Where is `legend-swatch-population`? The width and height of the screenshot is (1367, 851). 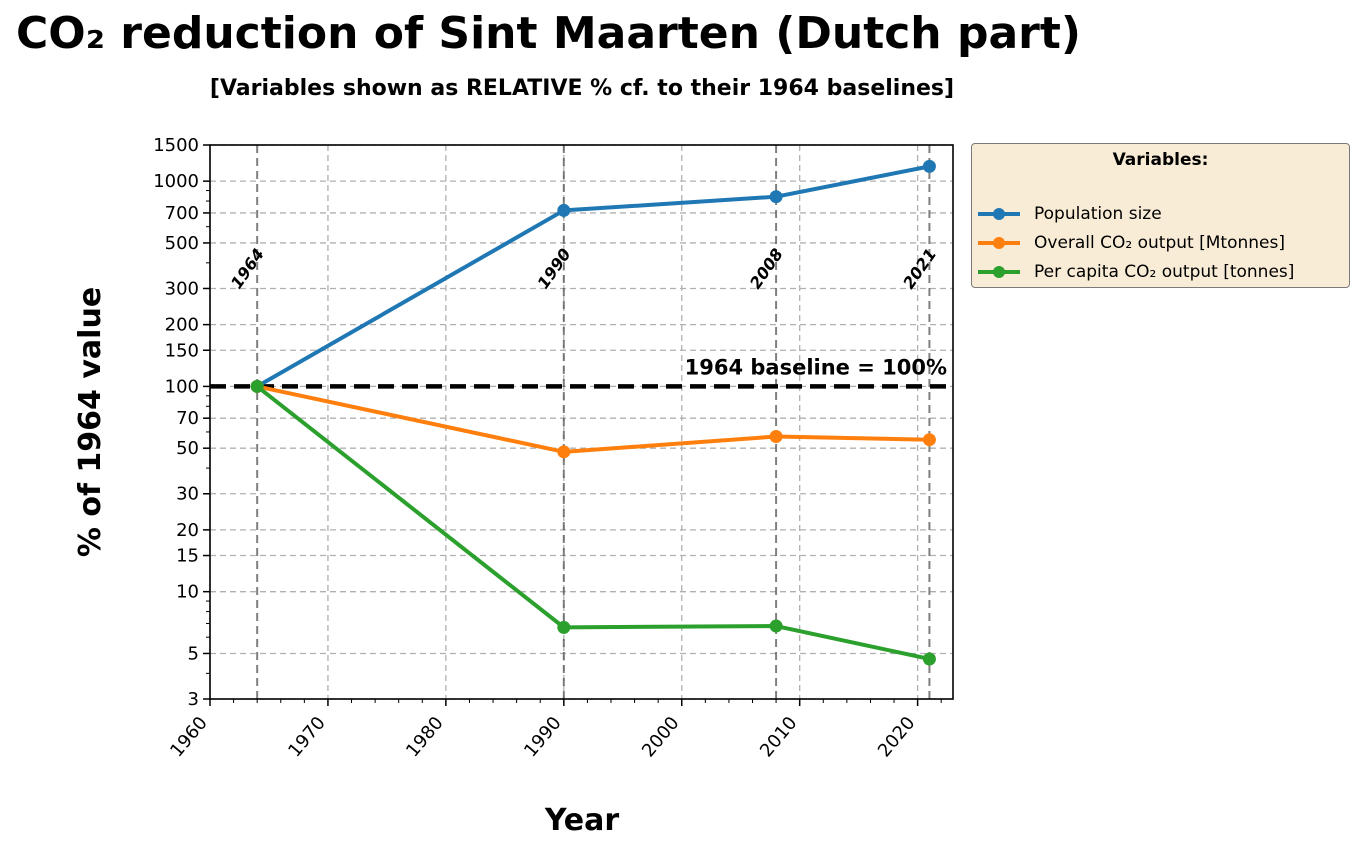 legend-swatch-population is located at coordinates (999, 214).